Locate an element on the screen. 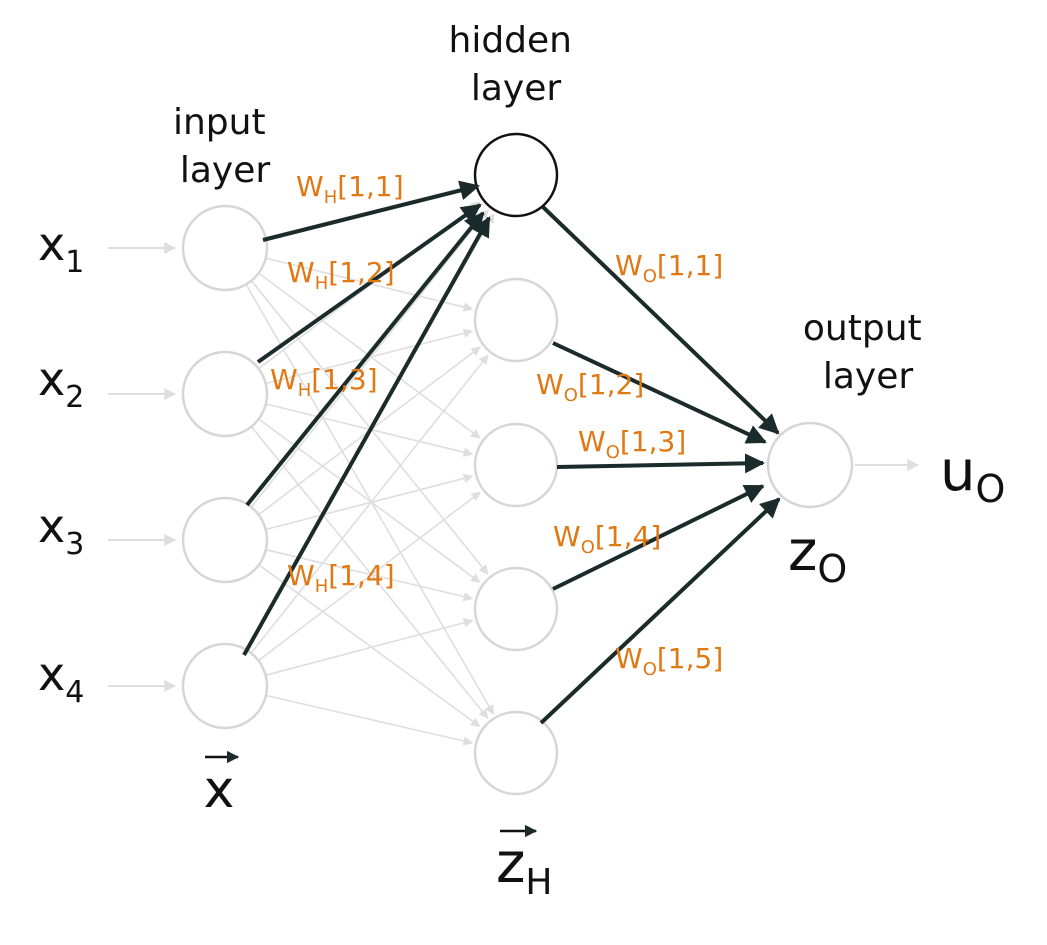 This screenshot has width=1047, height=945. faint-connections is located at coordinates (370, 464).